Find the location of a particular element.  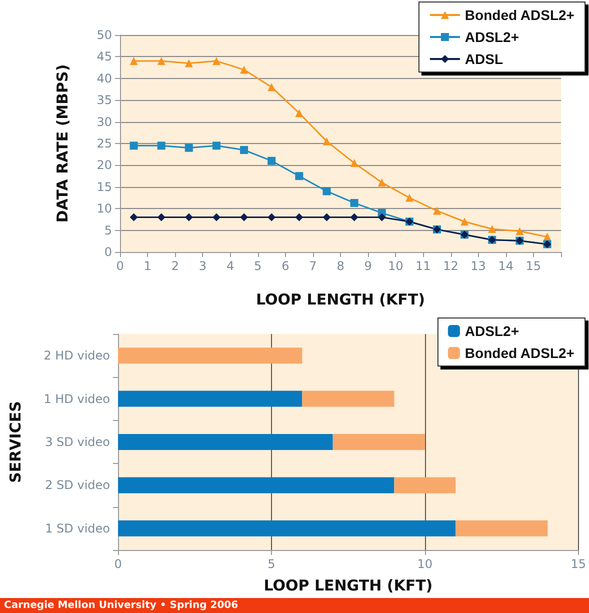

y-tick-label: 20 is located at coordinates (104, 165).